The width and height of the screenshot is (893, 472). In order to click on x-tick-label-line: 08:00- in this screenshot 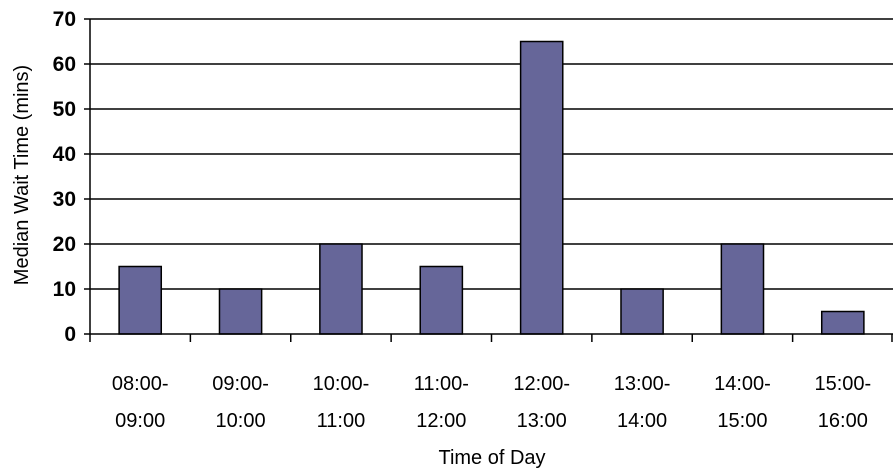, I will do `click(140, 384)`.